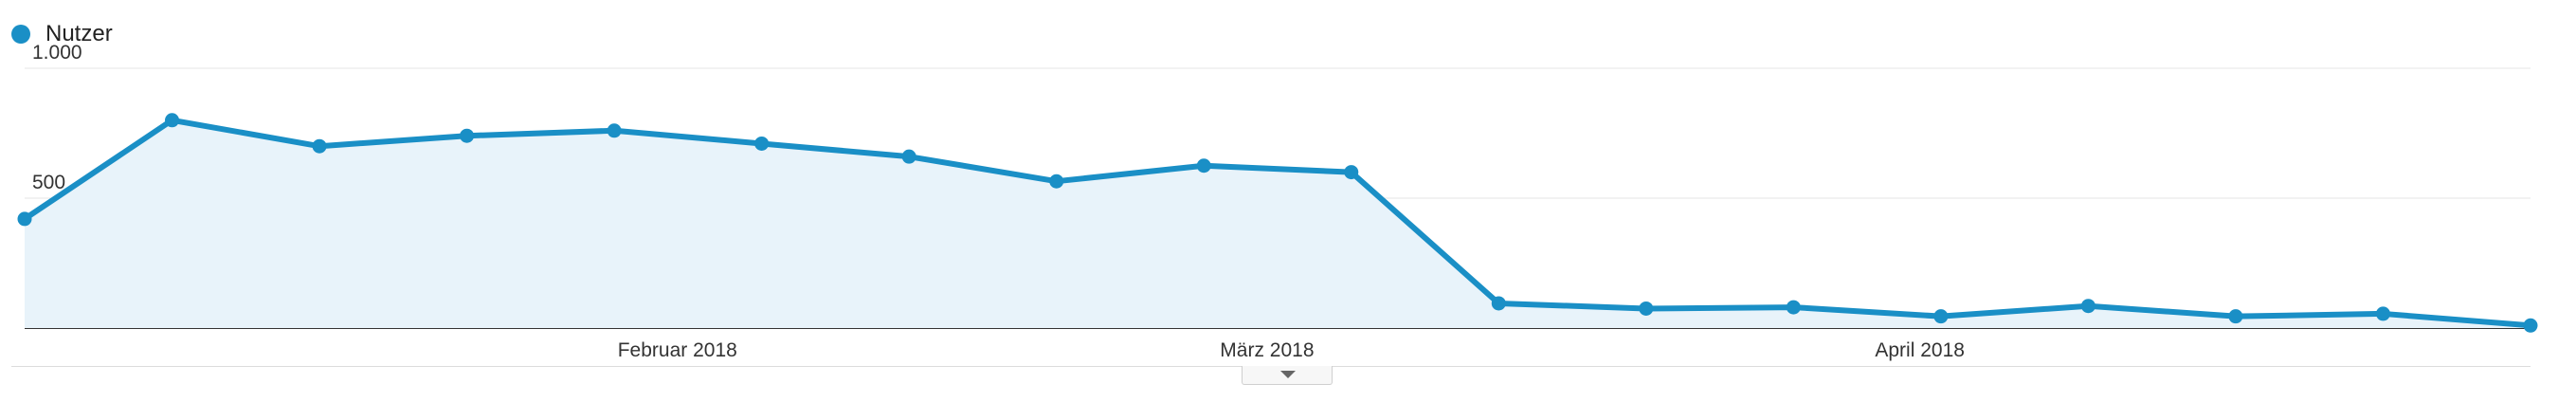 This screenshot has height=402, width=2576. I want to click on legend-series-label: Nutzer, so click(79, 33).